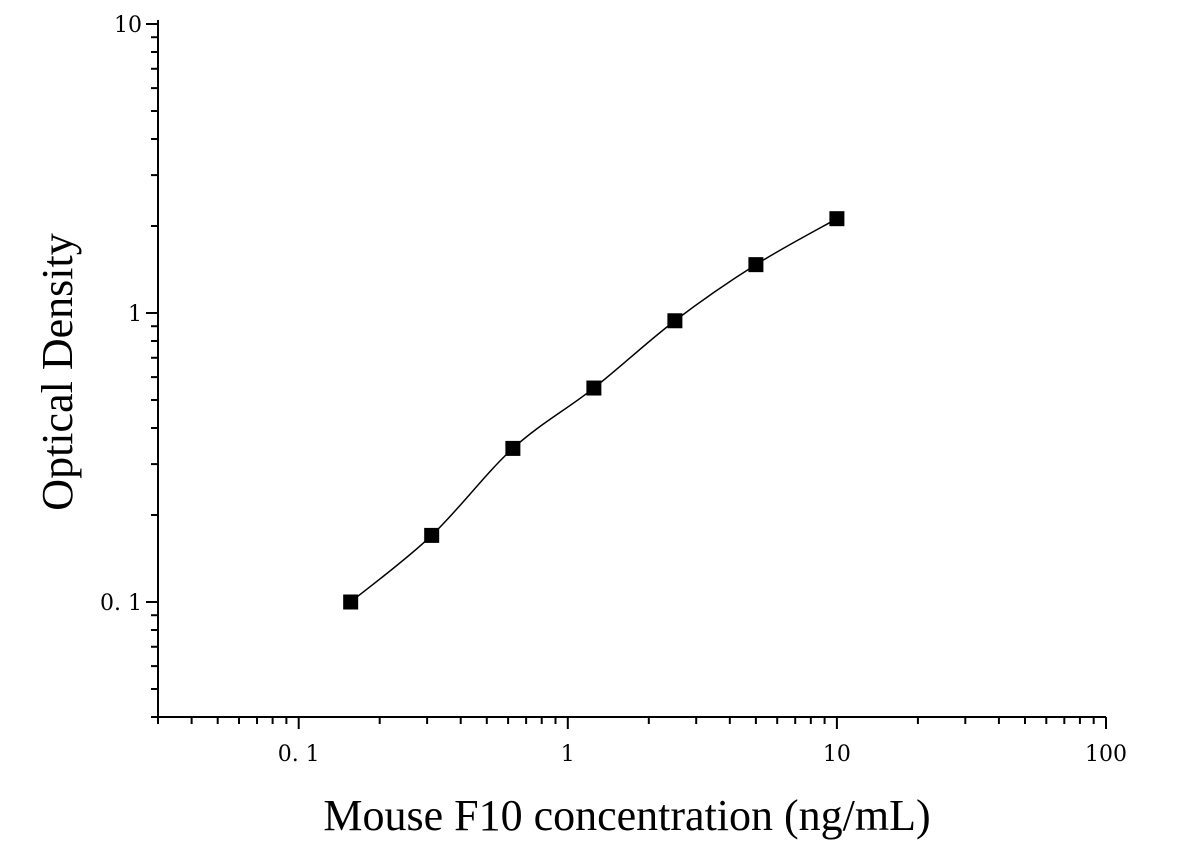  I want to click on x-tick-label: 10, so click(837, 754).